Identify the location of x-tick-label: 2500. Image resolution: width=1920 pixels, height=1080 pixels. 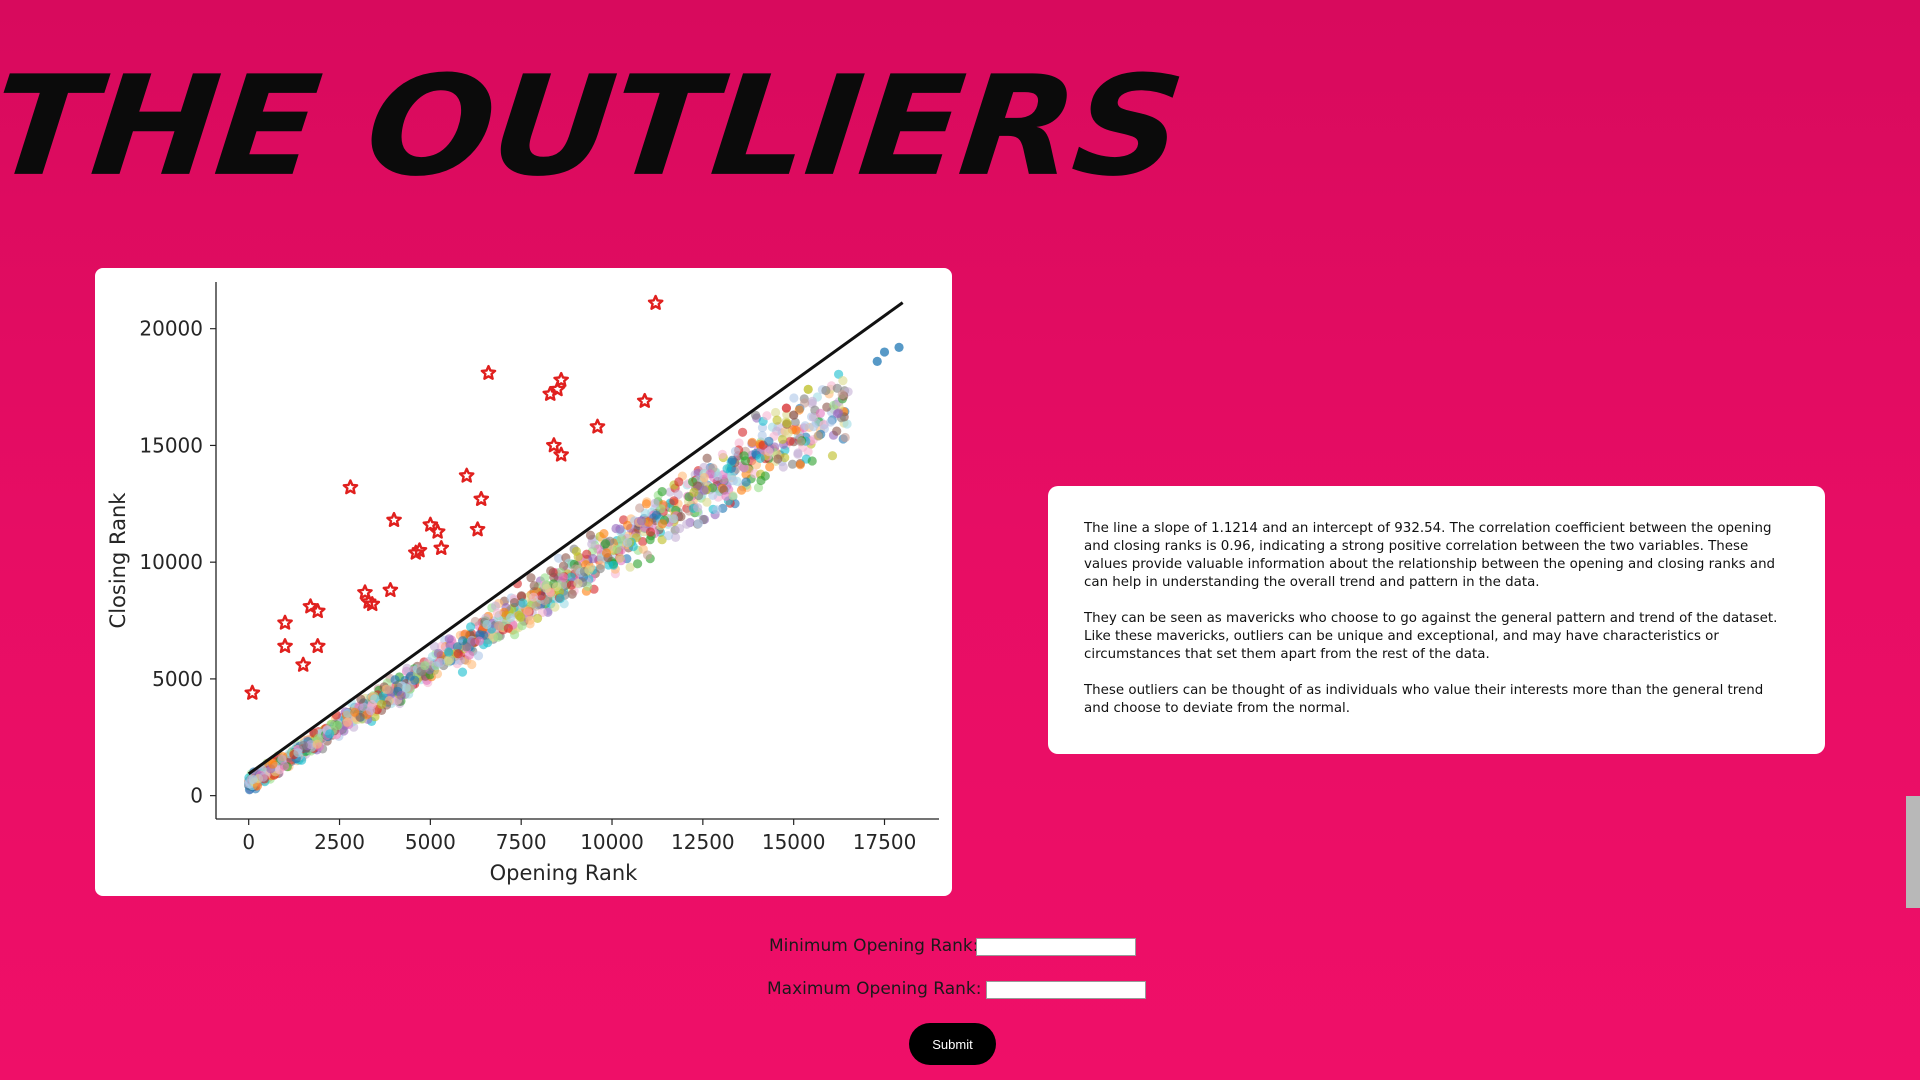
(339, 842).